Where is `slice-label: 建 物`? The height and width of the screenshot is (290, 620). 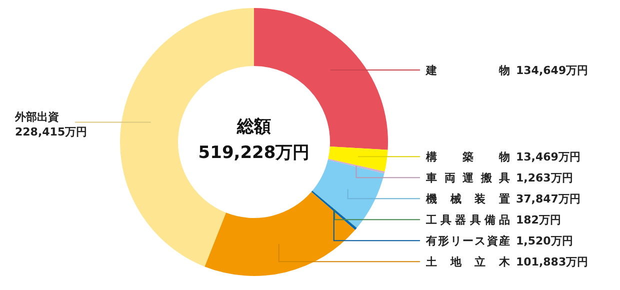 slice-label: 建 物 is located at coordinates (467, 70).